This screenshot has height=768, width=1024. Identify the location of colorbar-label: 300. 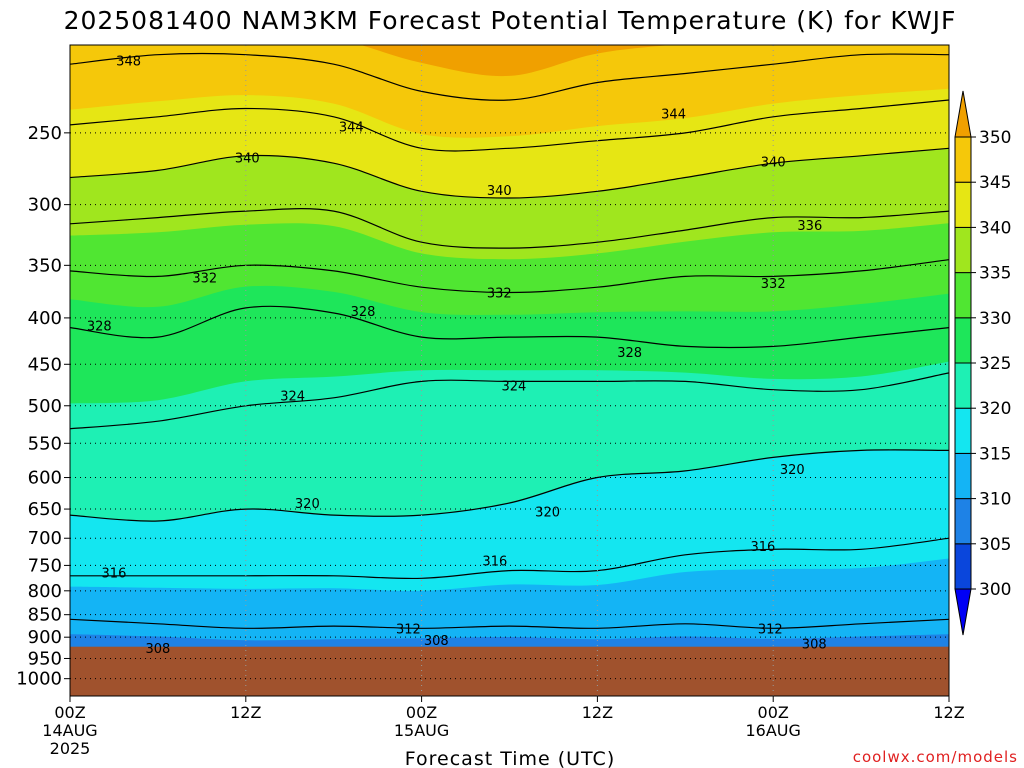
(995, 590).